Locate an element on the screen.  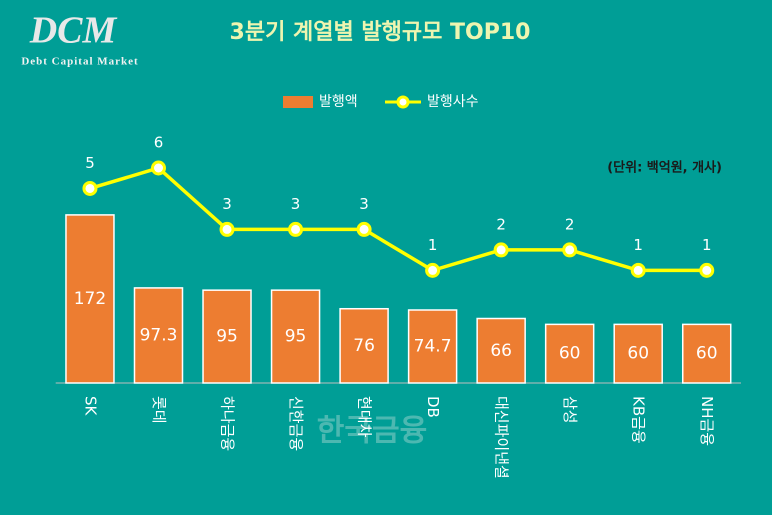
value-label: 74.7 is located at coordinates (433, 346).